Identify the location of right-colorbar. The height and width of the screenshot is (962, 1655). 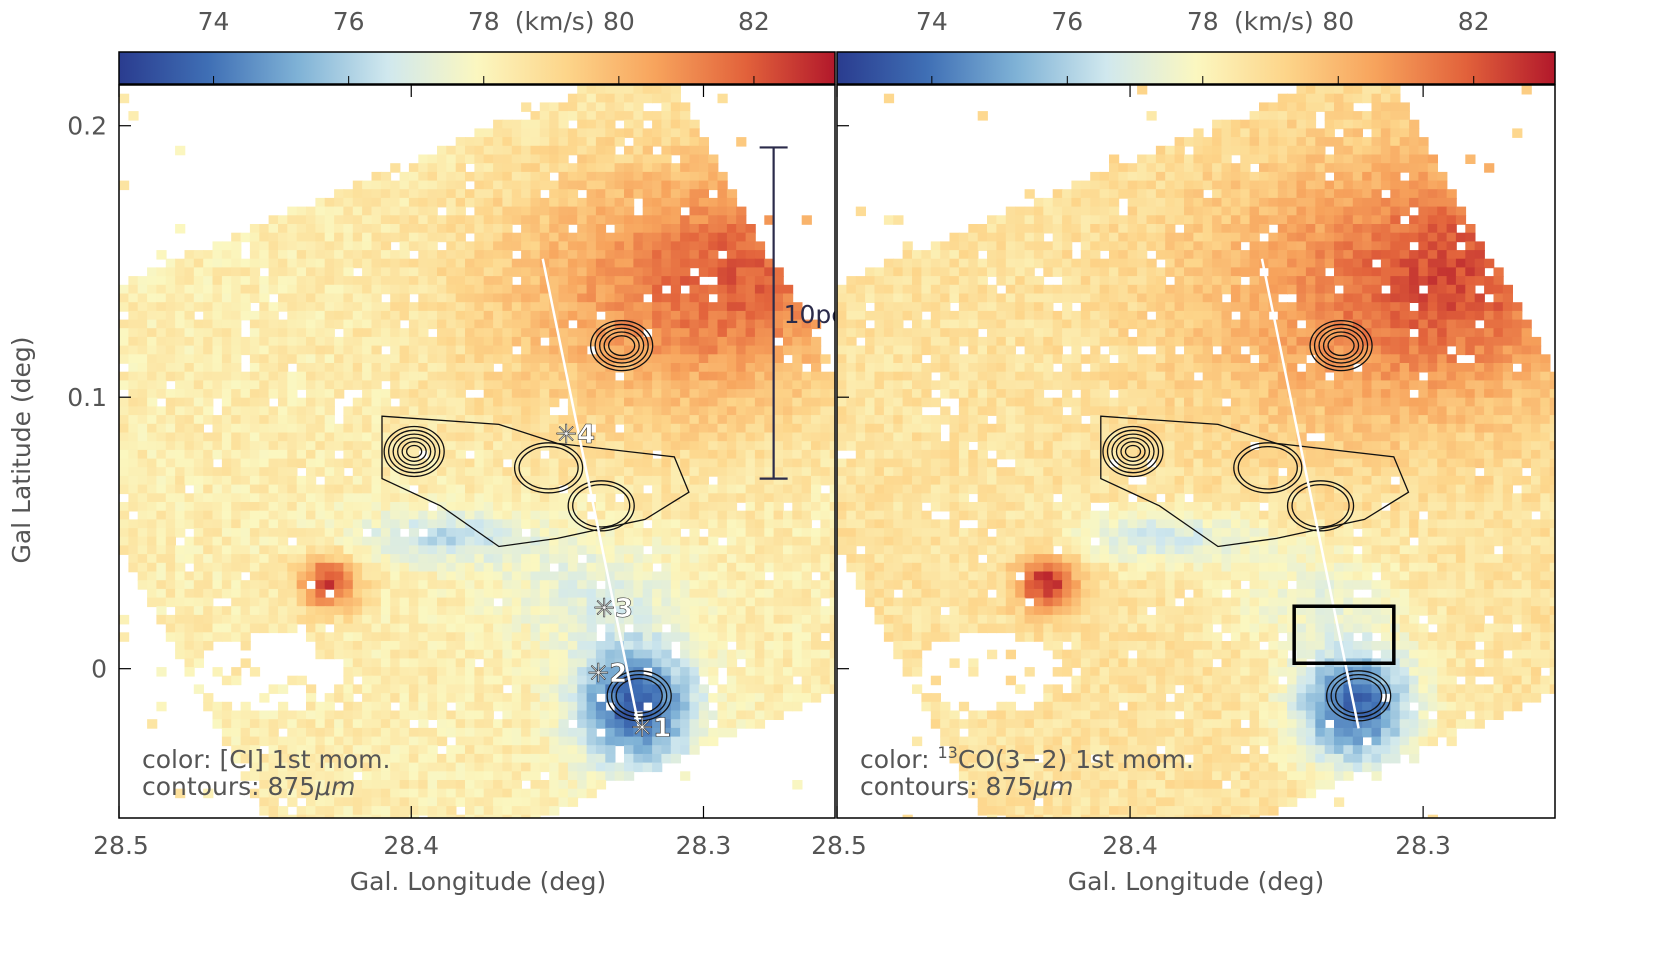
(1196, 68).